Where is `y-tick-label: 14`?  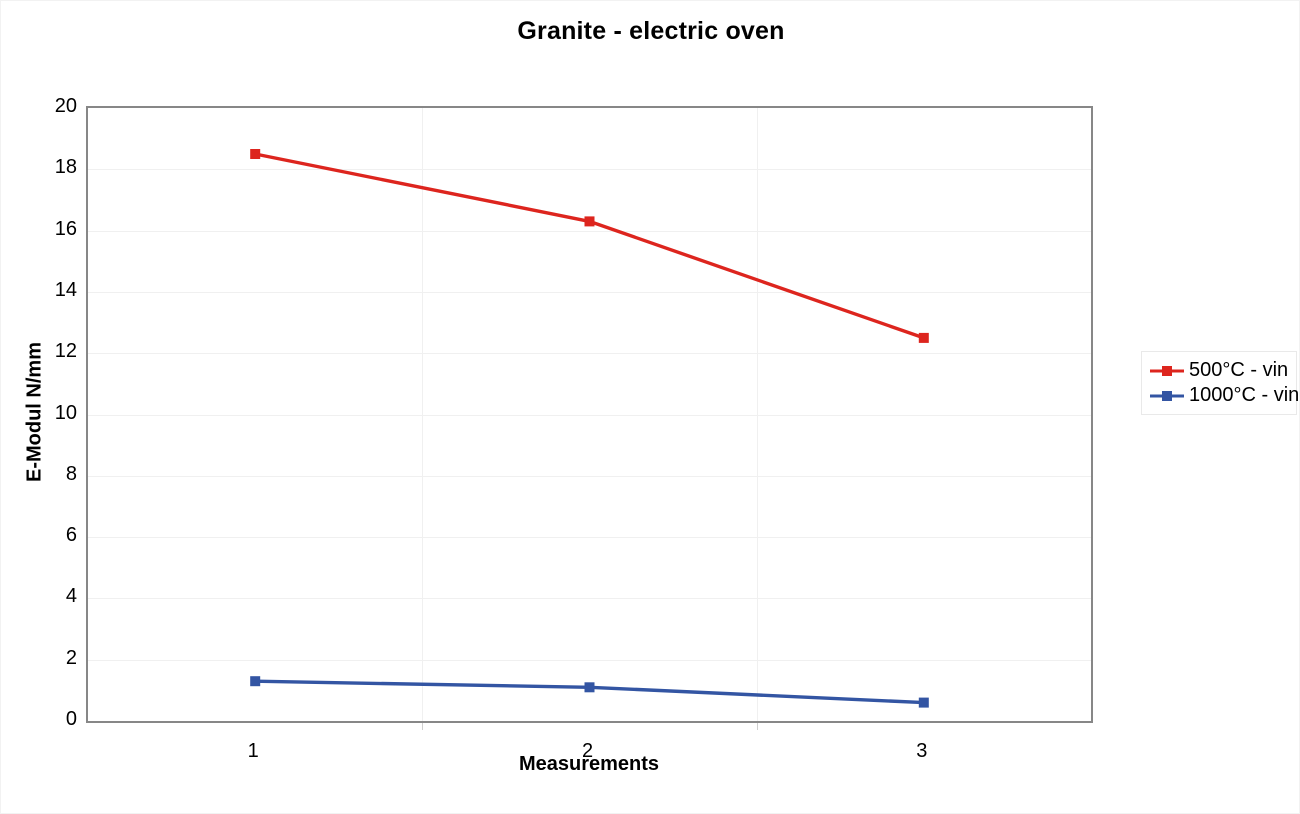 y-tick-label: 14 is located at coordinates (65, 289).